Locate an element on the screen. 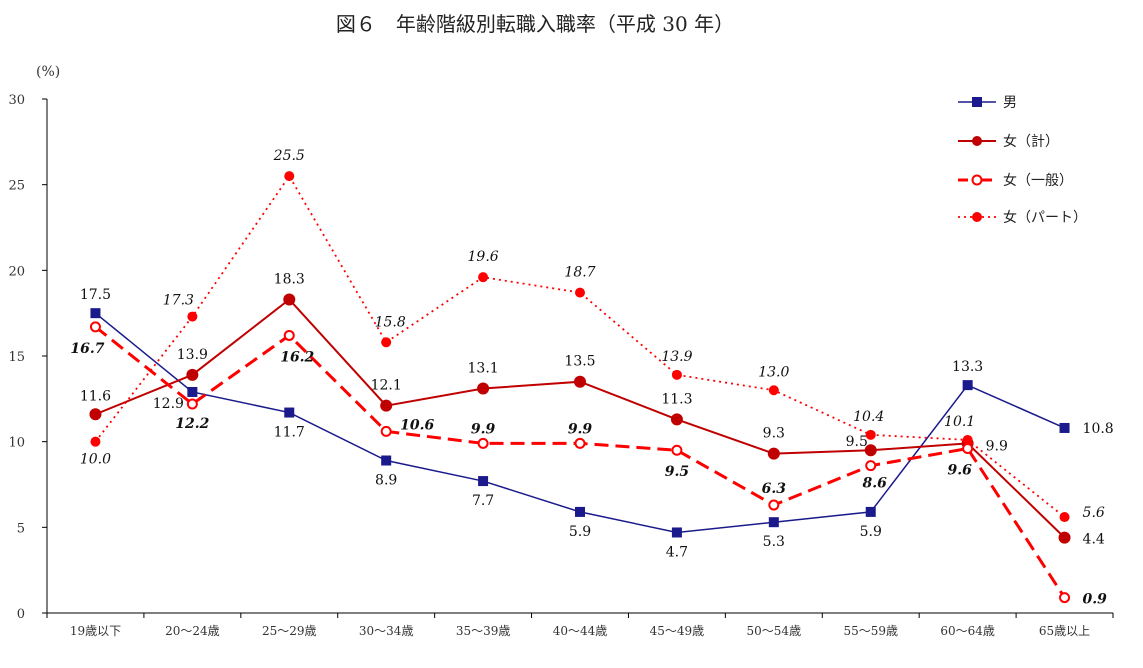  x-tick-label: 65歳以上 is located at coordinates (1064, 631).